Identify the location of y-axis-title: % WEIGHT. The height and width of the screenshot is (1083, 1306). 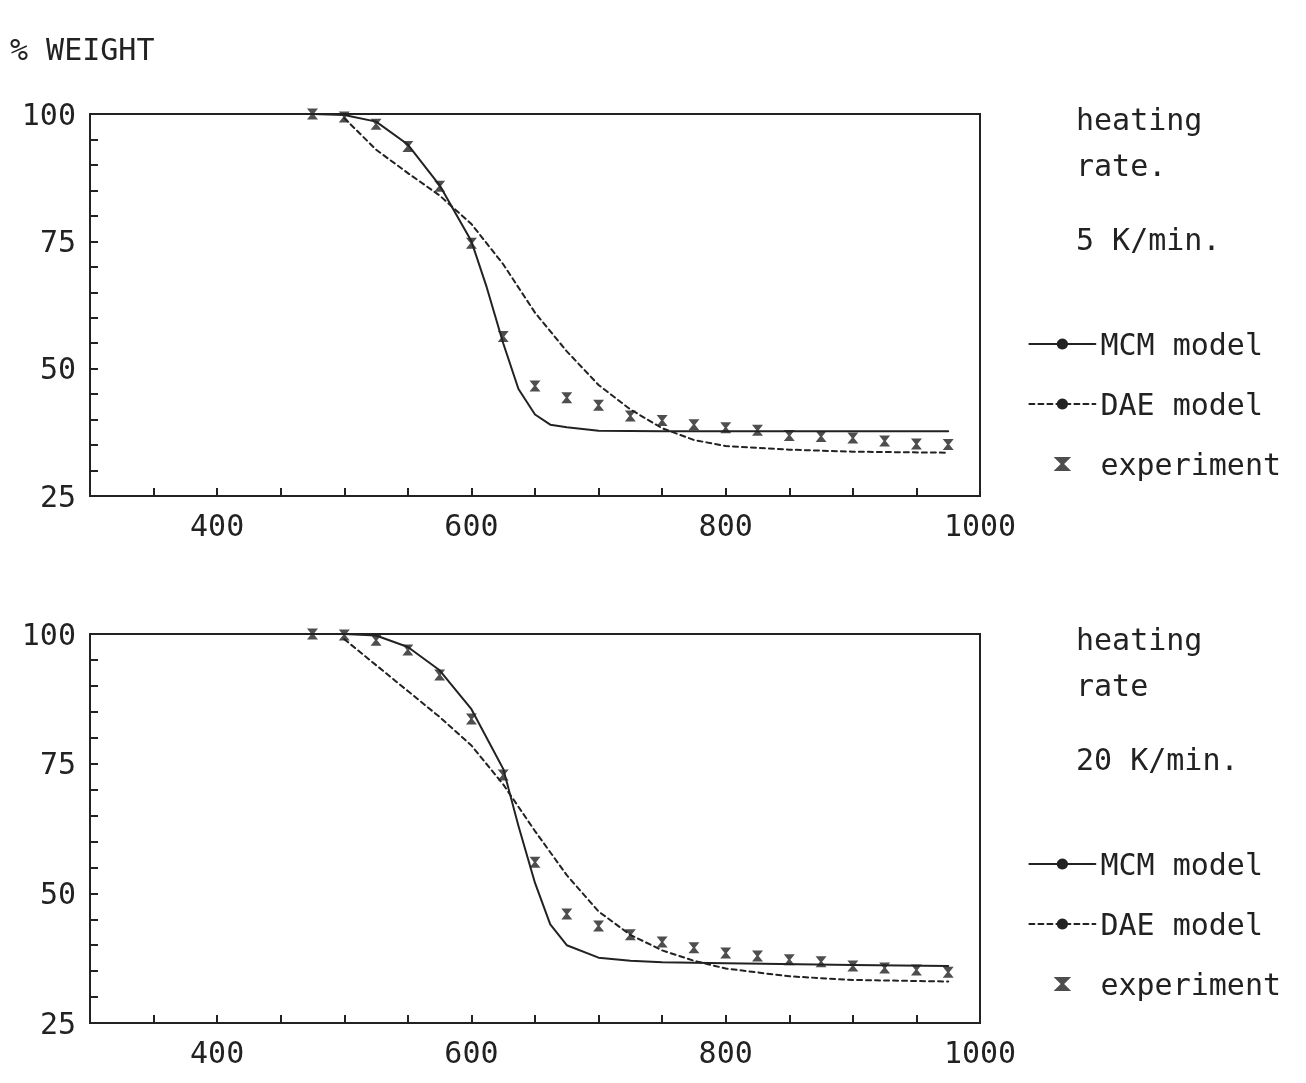
(82, 49).